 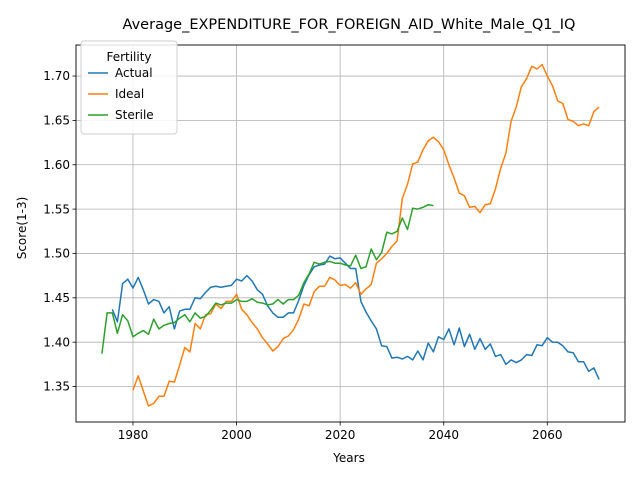 What do you see at coordinates (22, 228) in the screenshot?
I see `y-axis-label: Score(1-3)` at bounding box center [22, 228].